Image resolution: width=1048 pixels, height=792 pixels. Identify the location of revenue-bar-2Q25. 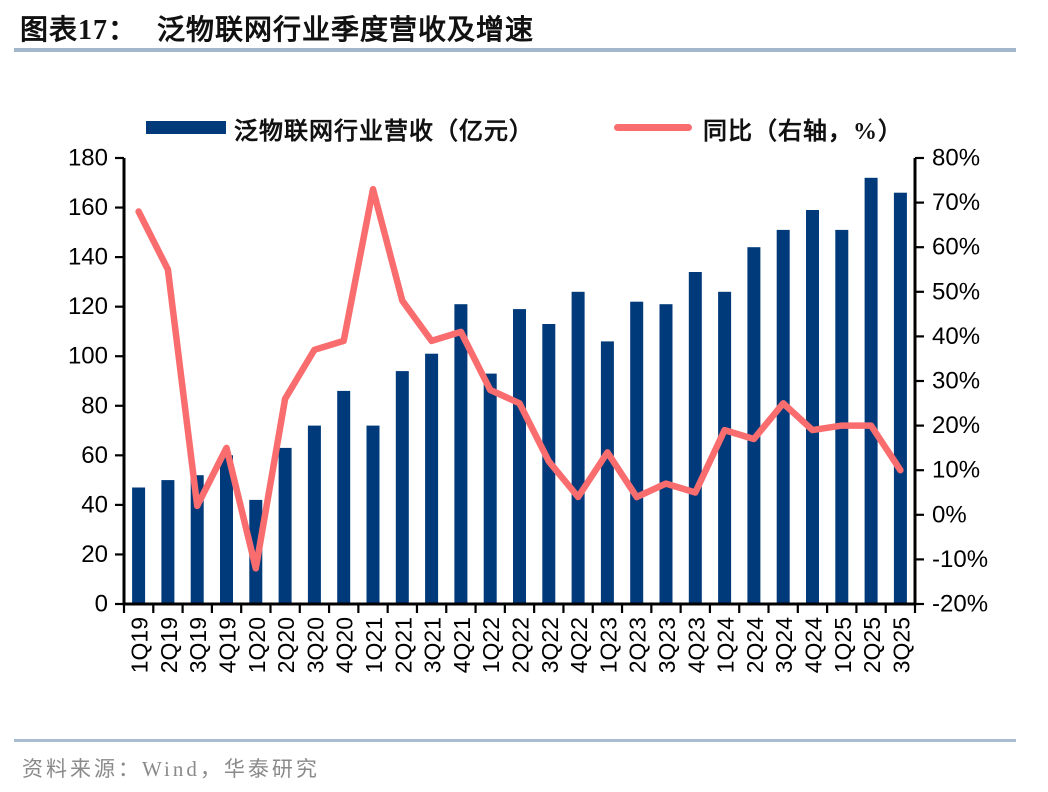
(871, 391).